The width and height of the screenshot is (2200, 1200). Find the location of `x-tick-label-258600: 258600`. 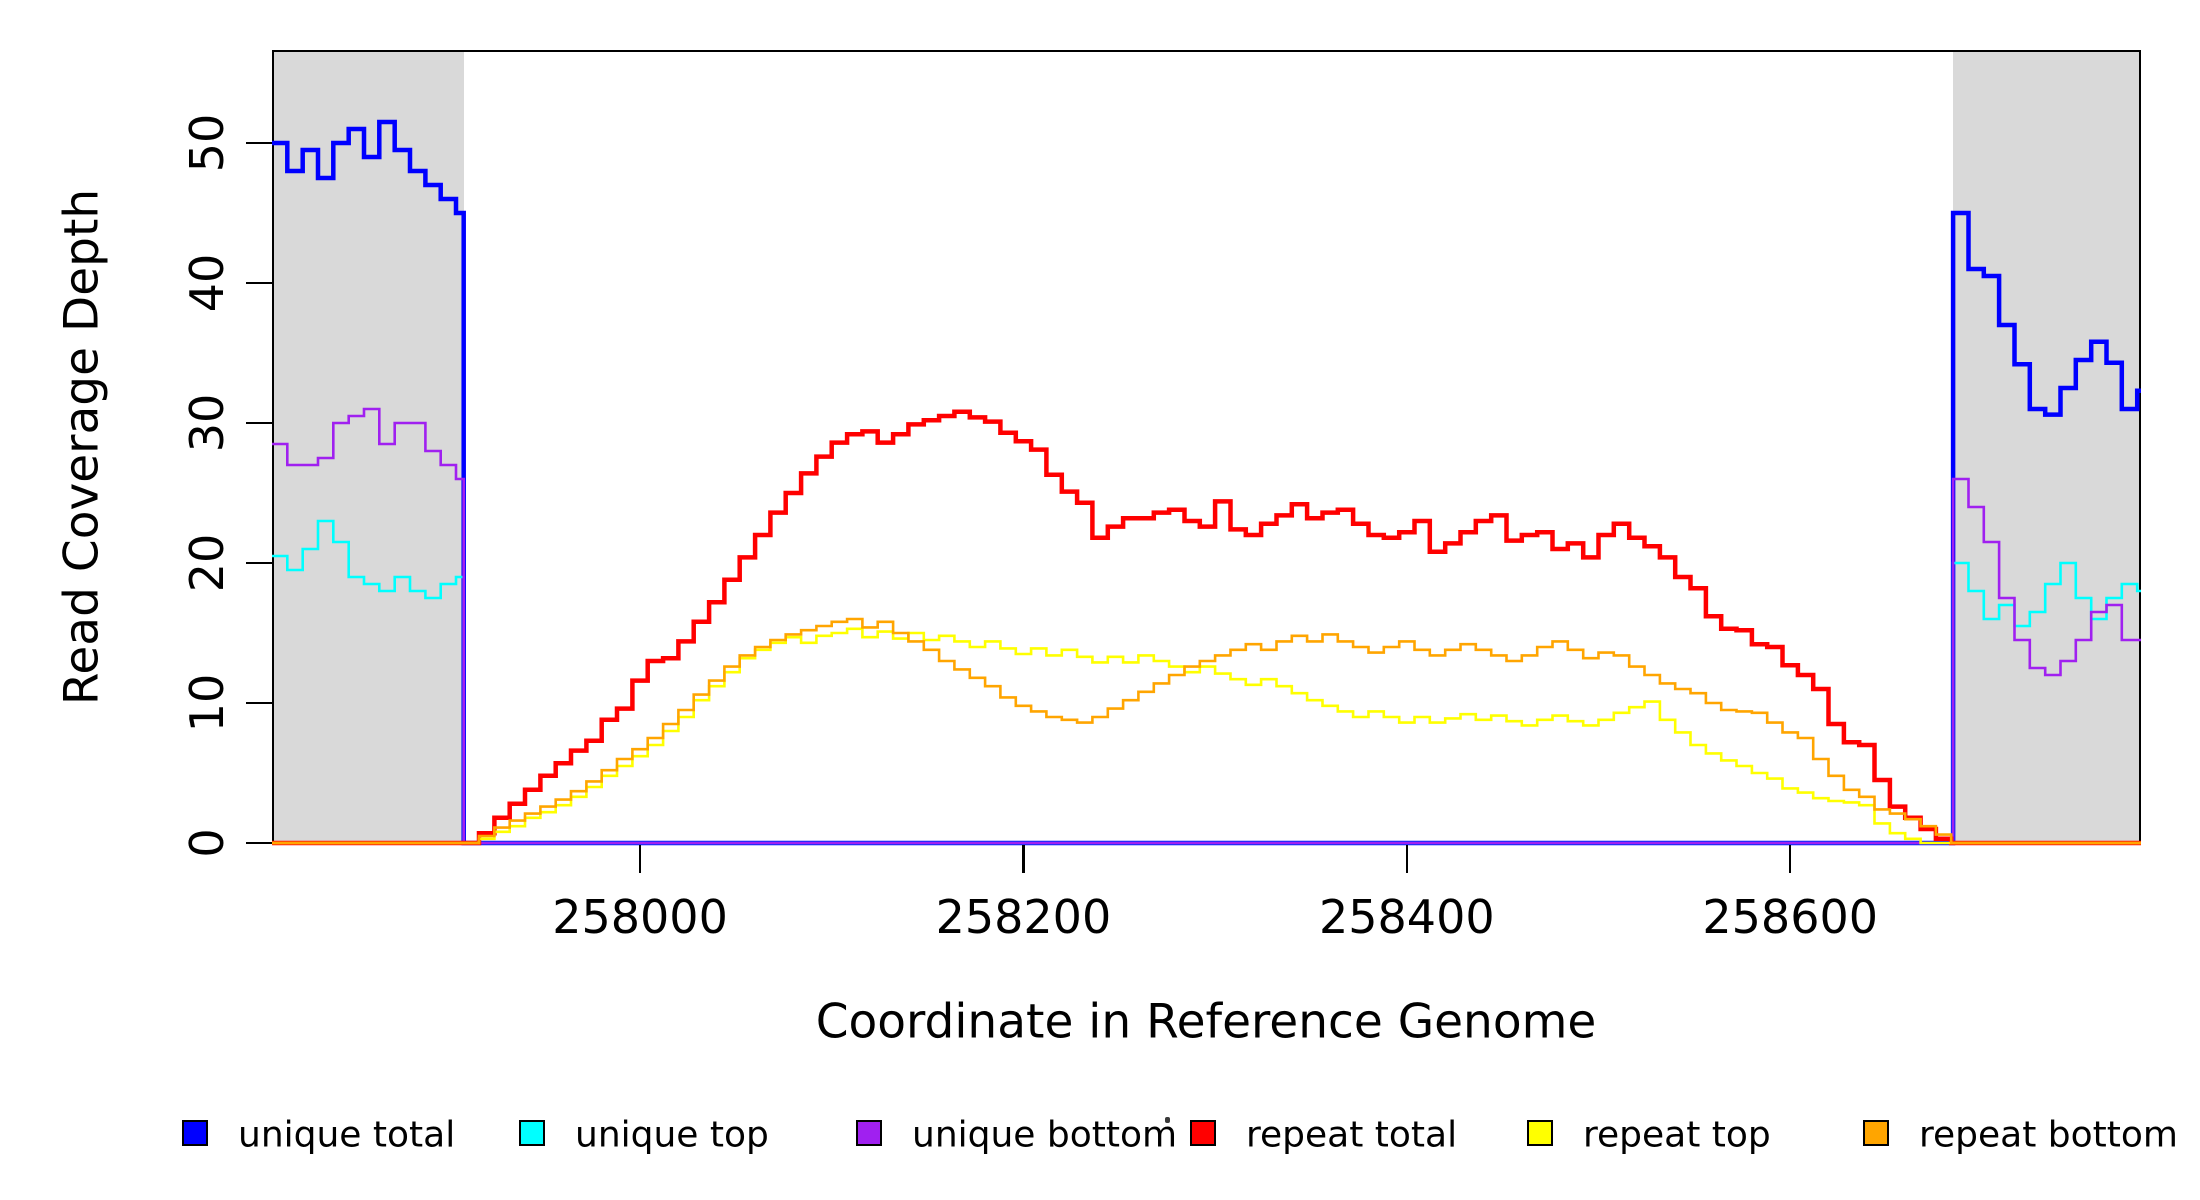

x-tick-label-258600: 258600 is located at coordinates (1790, 917).